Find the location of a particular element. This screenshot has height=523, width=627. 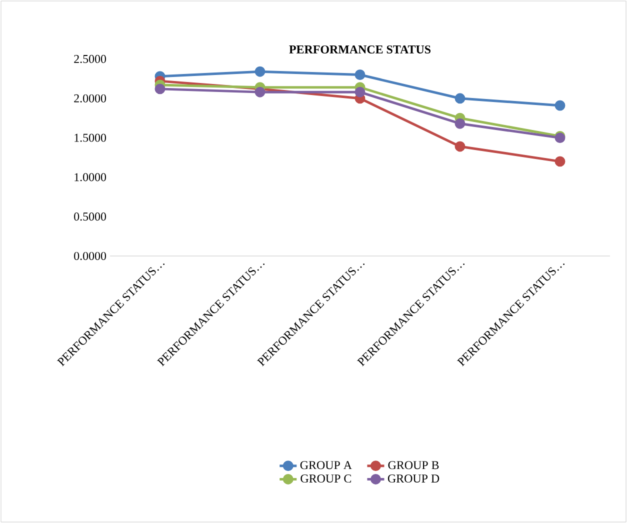

legend-label: GROUP A is located at coordinates (326, 465).